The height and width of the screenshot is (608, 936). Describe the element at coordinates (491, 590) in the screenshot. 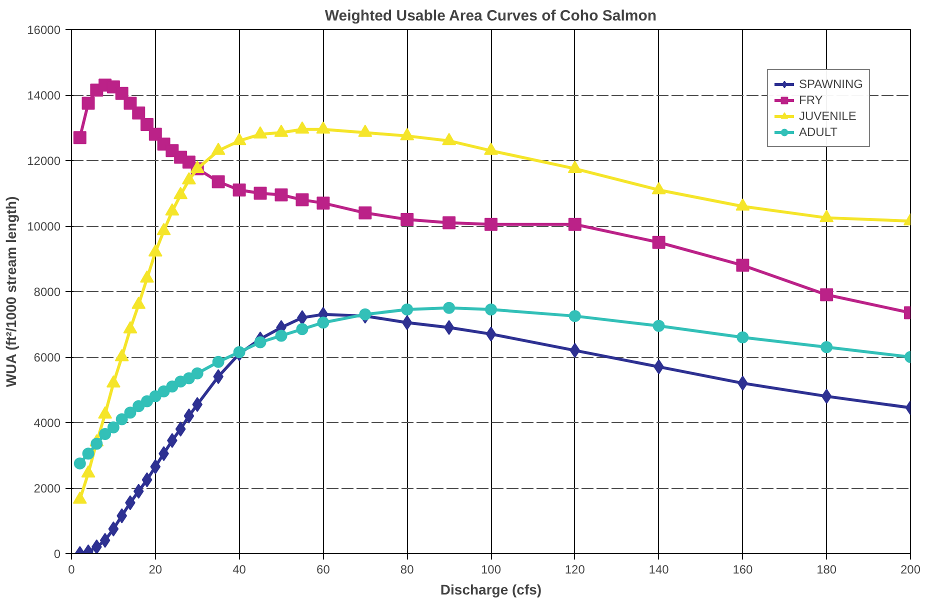

I see `x-axis-title: Discharge (cfs)` at that location.